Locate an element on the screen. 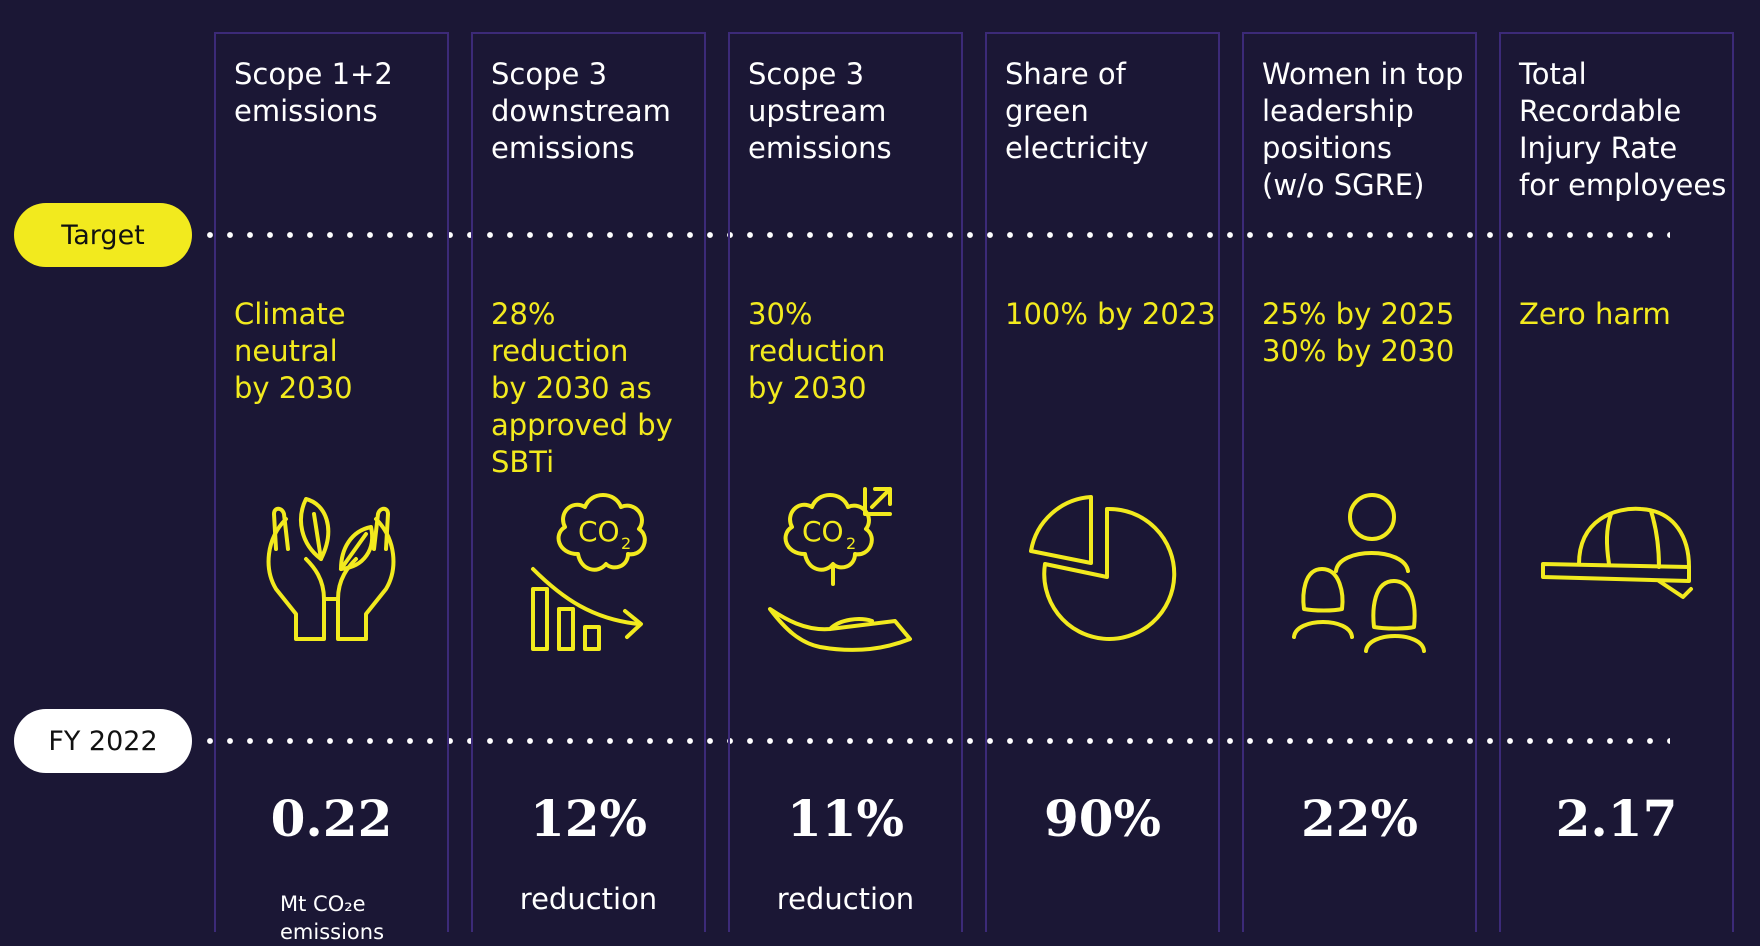 The width and height of the screenshot is (1760, 946). hands-leaves-icon is located at coordinates (331, 559).